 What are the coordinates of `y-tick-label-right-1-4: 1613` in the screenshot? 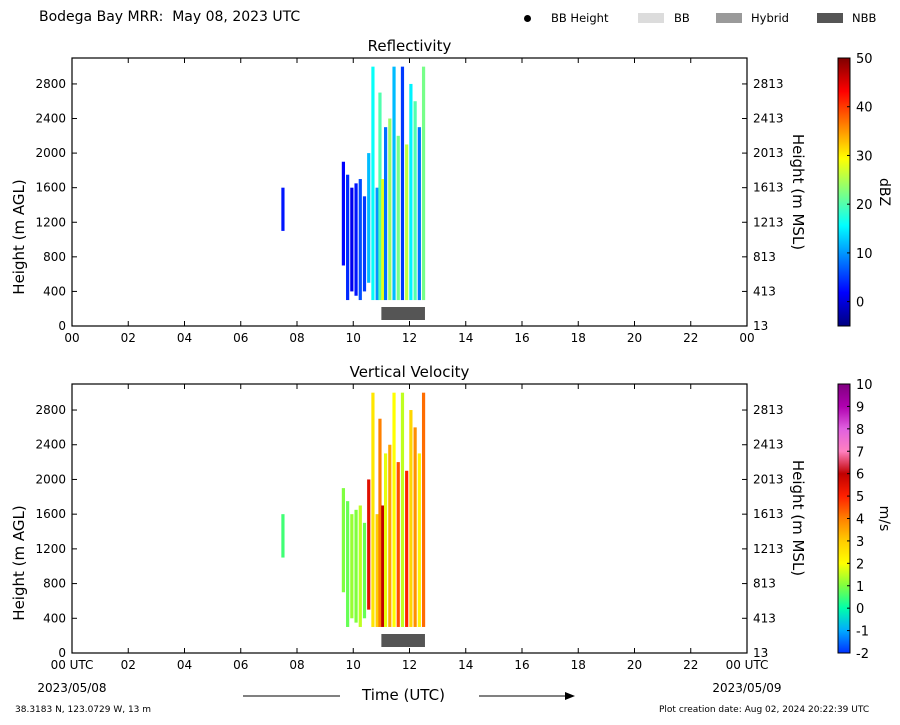 It's located at (768, 514).